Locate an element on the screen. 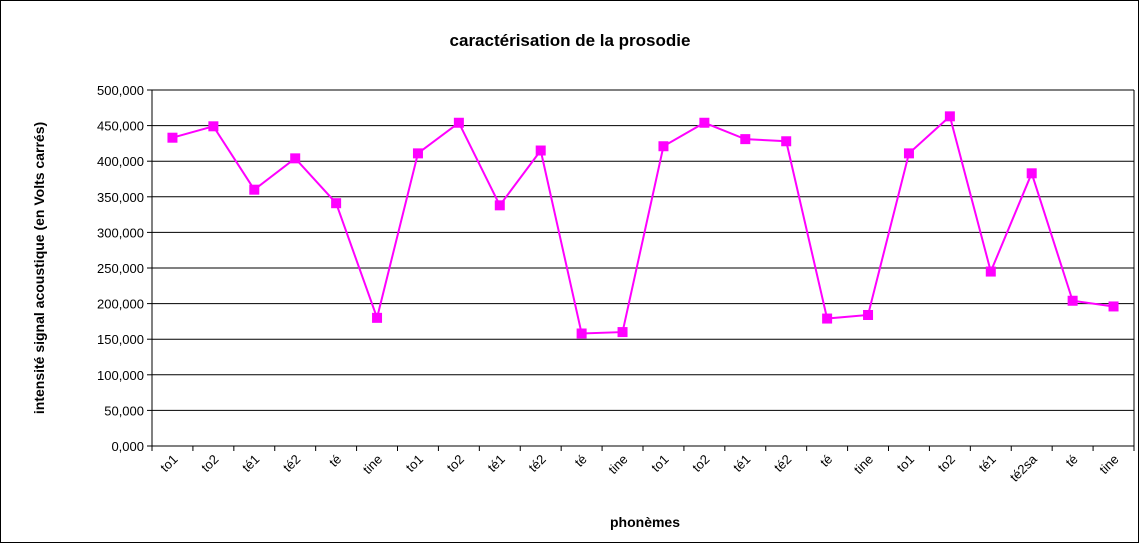  y-tick-label: 450,000 is located at coordinates (120, 126).